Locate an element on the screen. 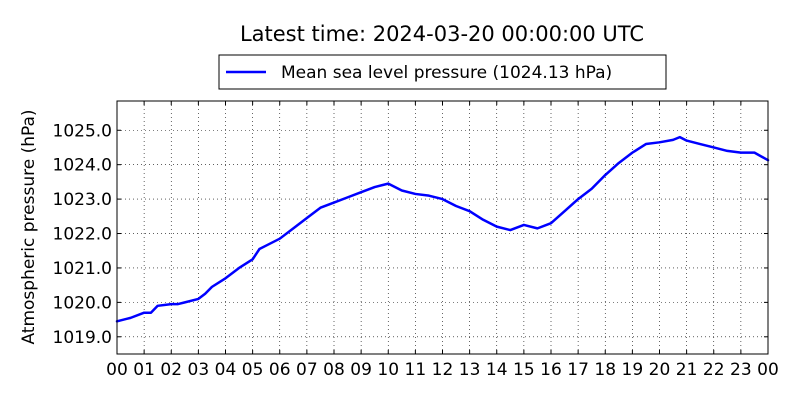 This screenshot has height=400, width=800. y-tick-label: 1025.0 is located at coordinates (82, 131).